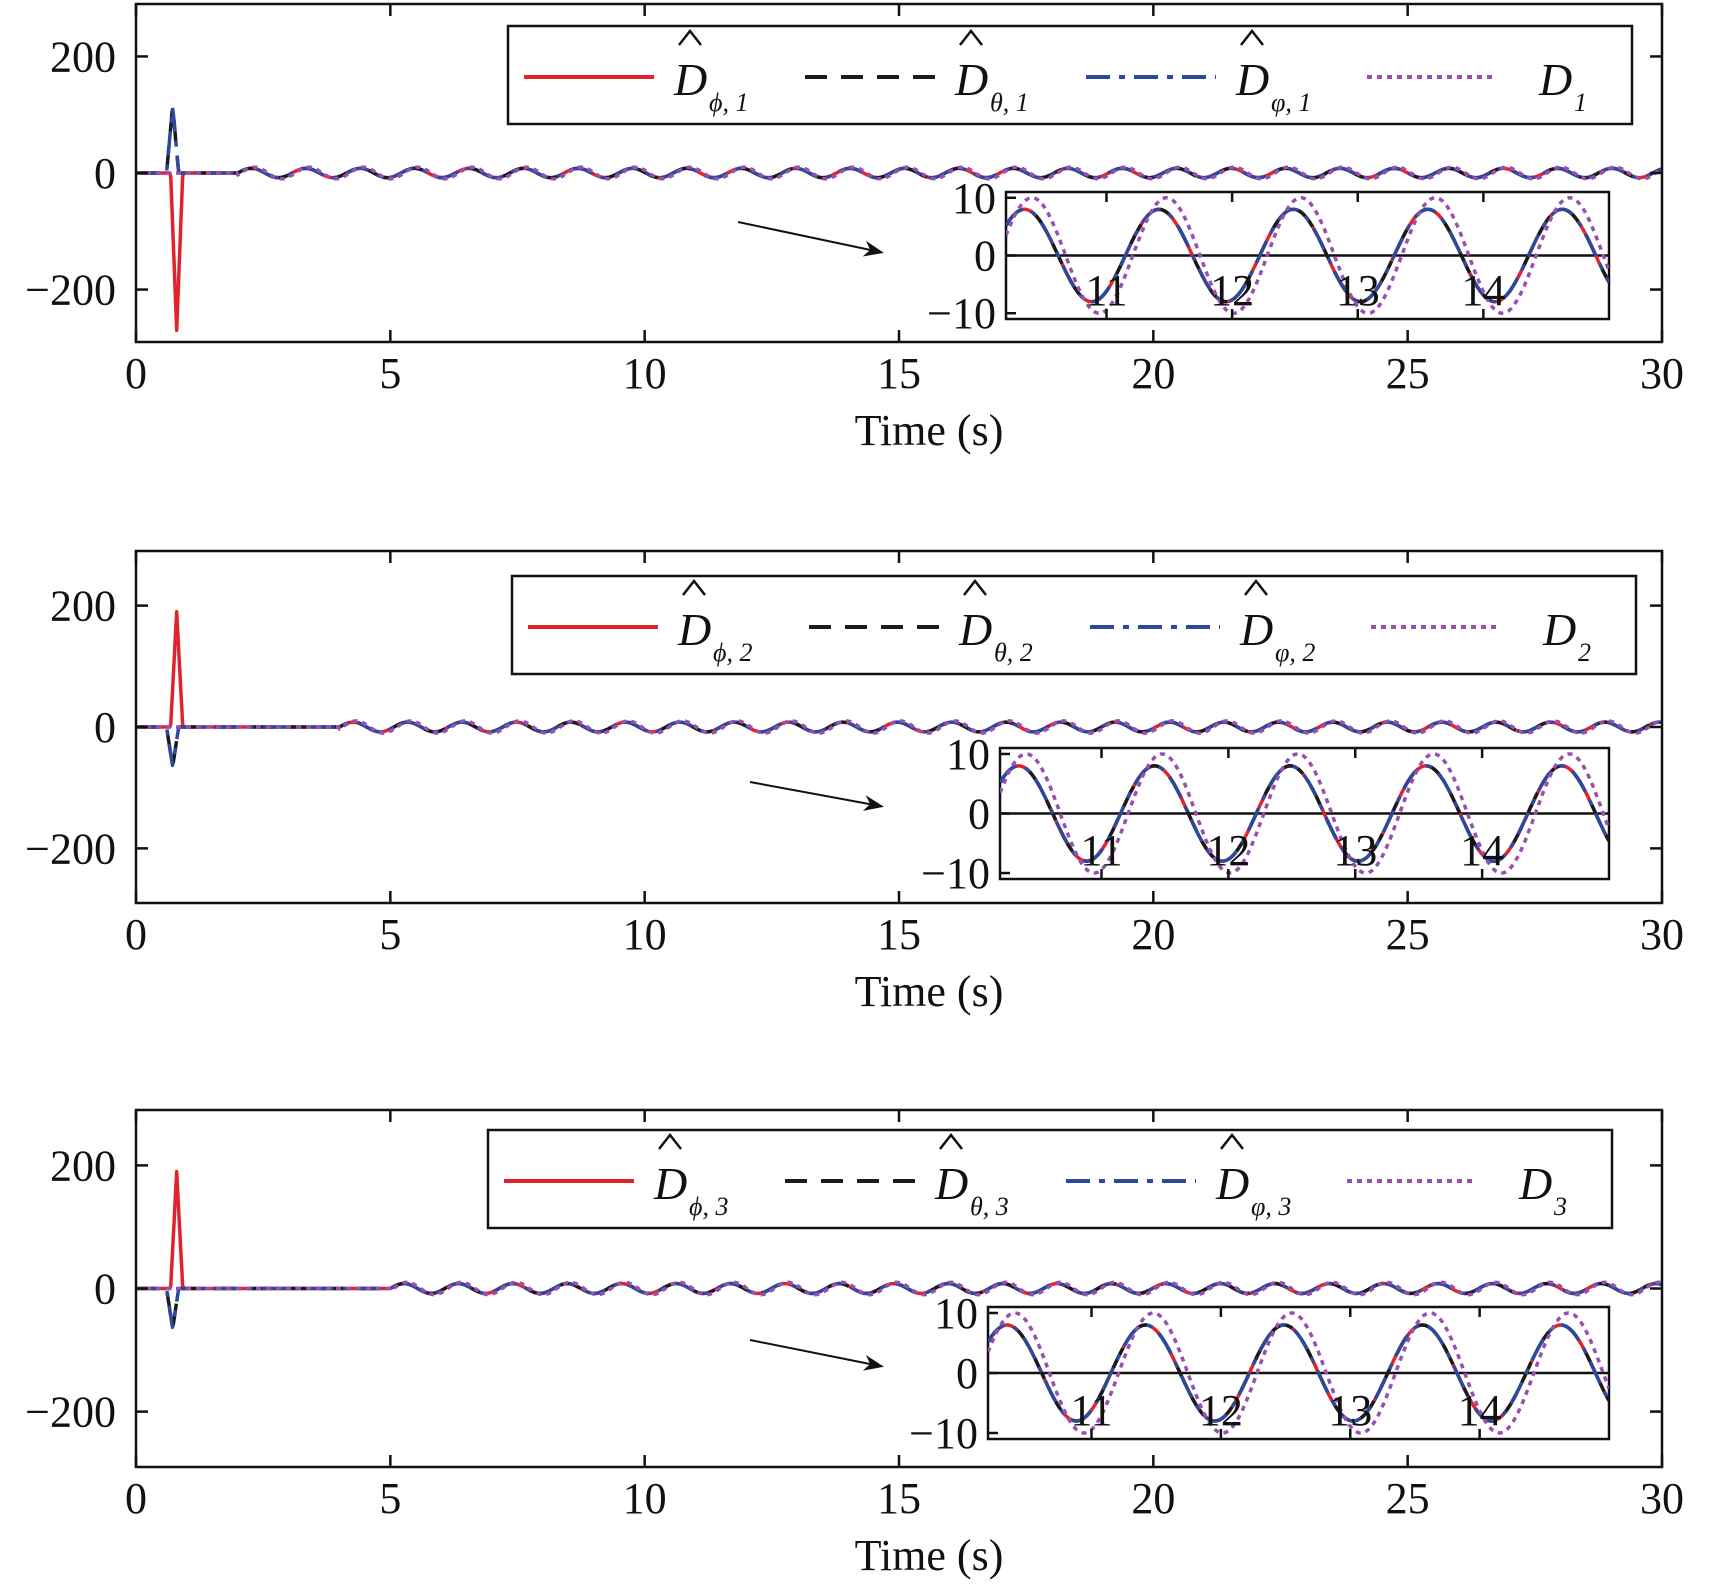 The width and height of the screenshot is (1732, 1585). I want to click on zoom-arrow, so click(816, 1355).